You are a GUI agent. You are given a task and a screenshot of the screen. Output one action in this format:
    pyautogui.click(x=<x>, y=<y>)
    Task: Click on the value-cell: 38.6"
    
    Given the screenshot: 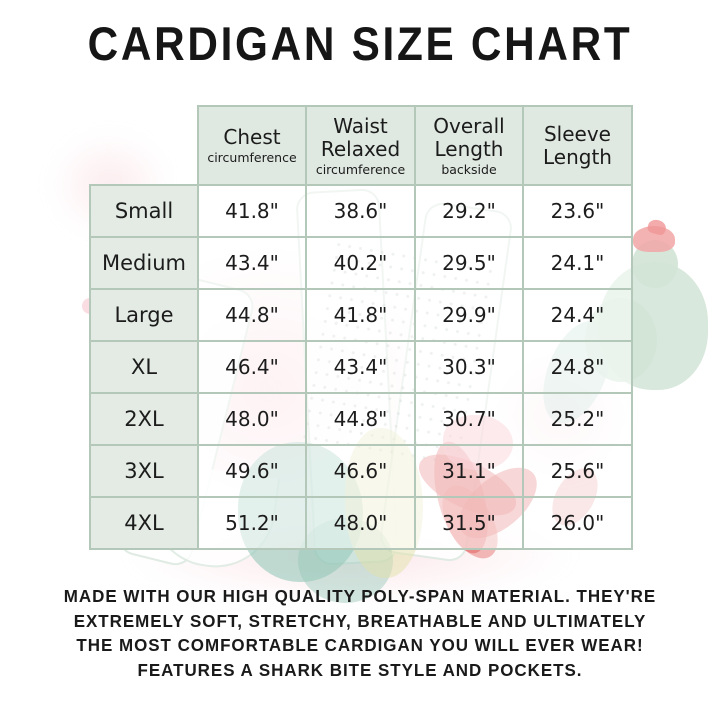 What is the action you would take?
    pyautogui.click(x=360, y=211)
    